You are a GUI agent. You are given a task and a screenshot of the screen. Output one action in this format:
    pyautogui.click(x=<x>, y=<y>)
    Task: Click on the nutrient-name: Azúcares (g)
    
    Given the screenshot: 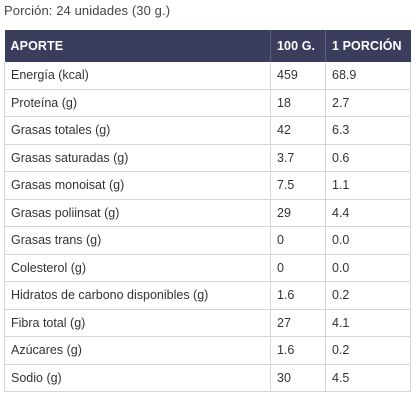 What is the action you would take?
    pyautogui.click(x=137, y=350)
    